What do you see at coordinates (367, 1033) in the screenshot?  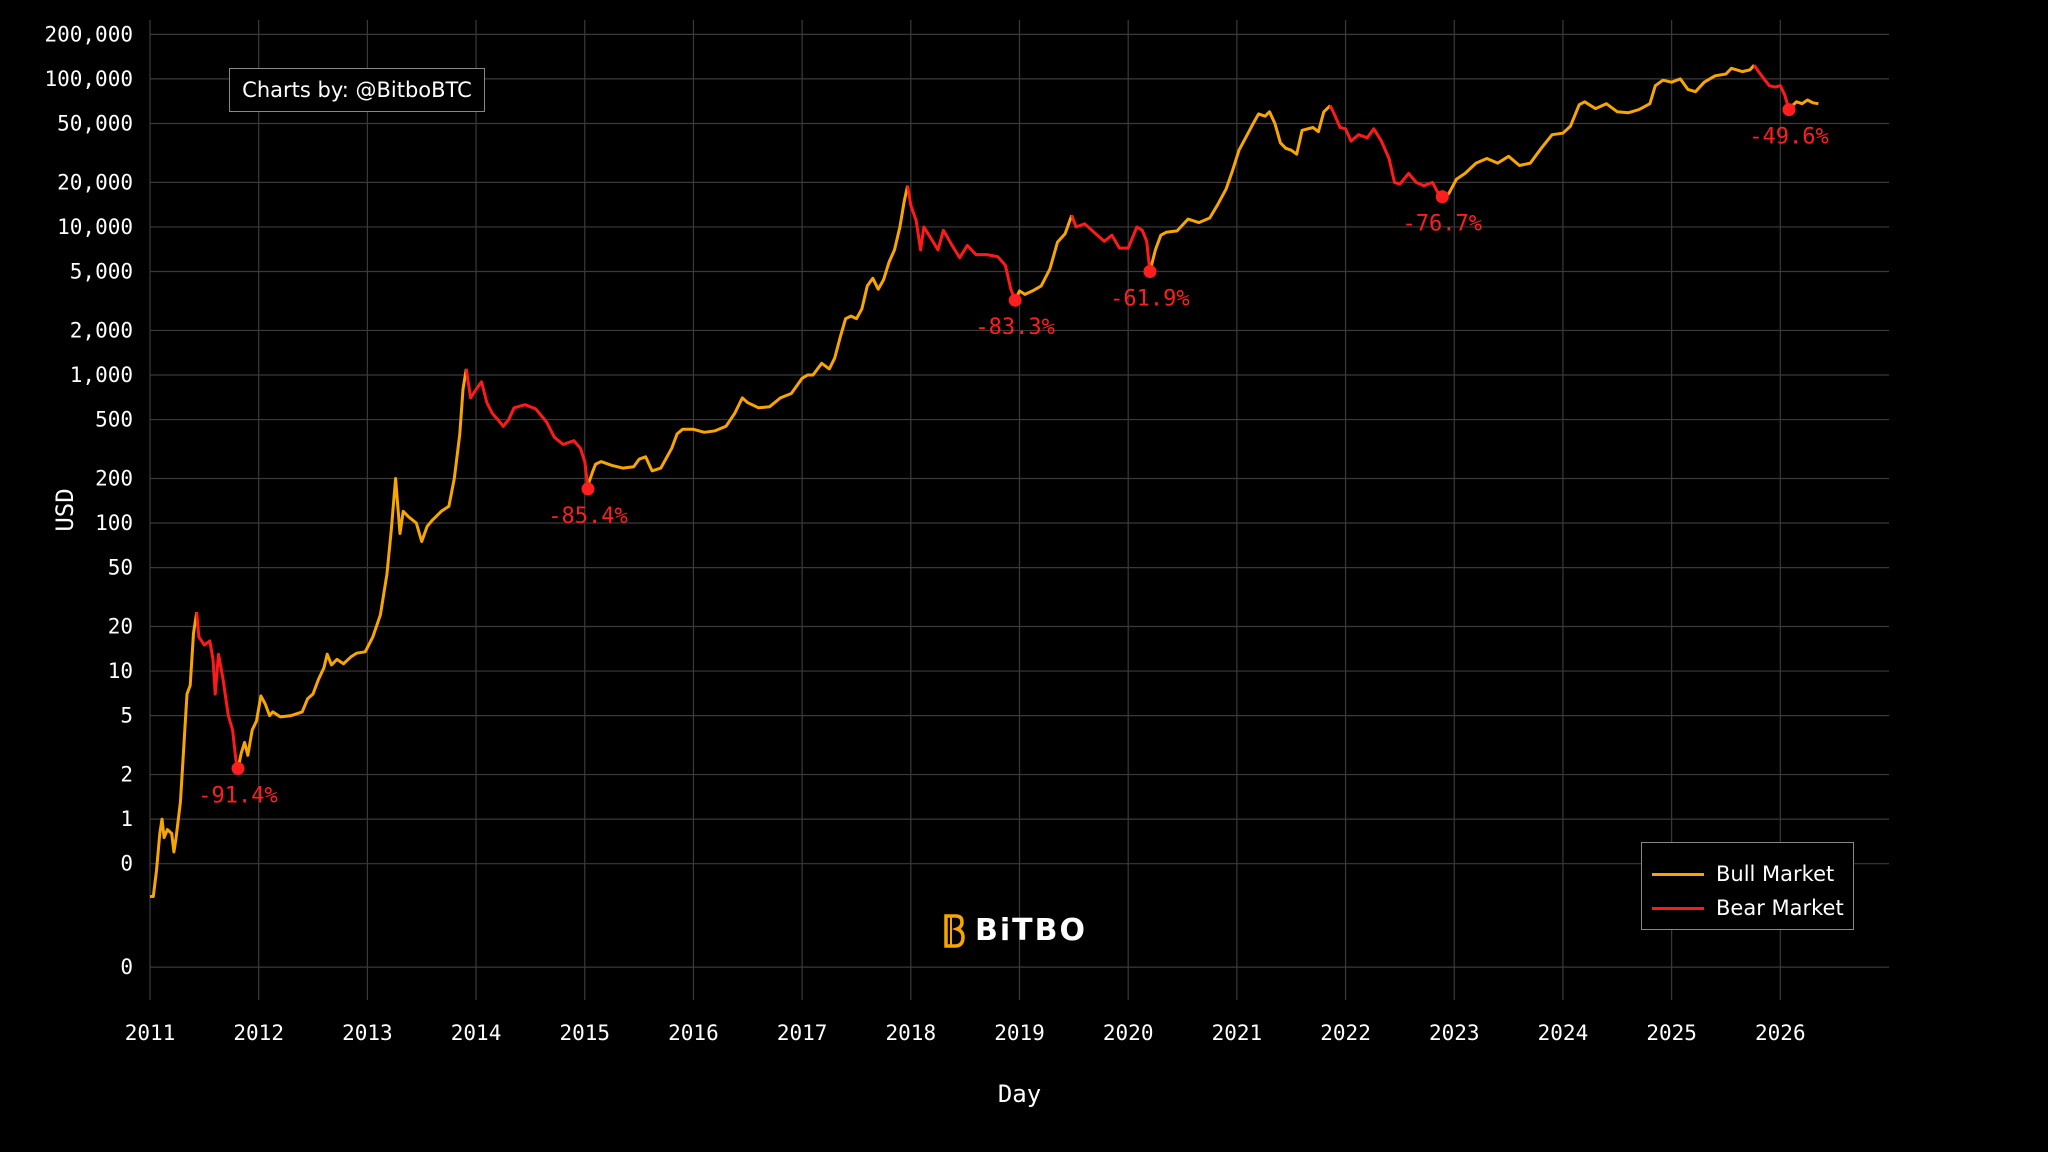 I see `x-tick-label: 2013` at bounding box center [367, 1033].